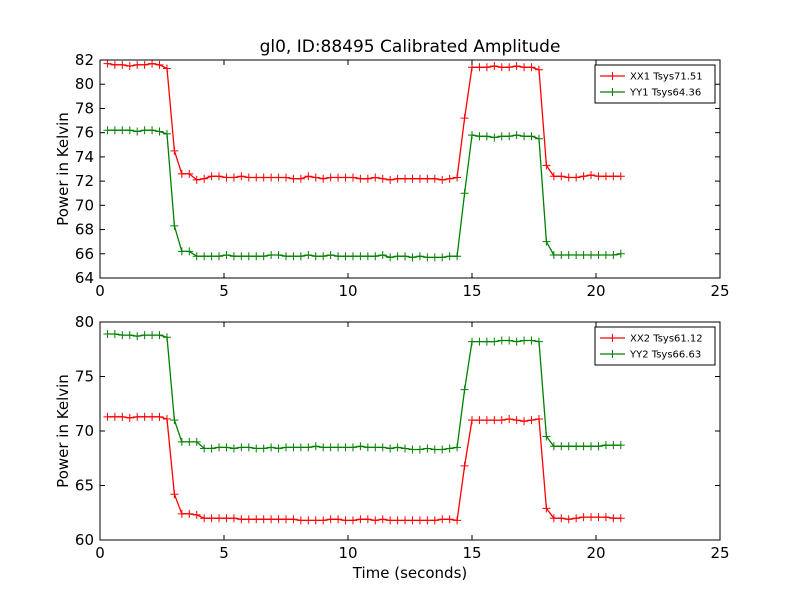 The image size is (800, 600). I want to click on top-chart-y-axis-label: Power in Kelvin, so click(63, 169).